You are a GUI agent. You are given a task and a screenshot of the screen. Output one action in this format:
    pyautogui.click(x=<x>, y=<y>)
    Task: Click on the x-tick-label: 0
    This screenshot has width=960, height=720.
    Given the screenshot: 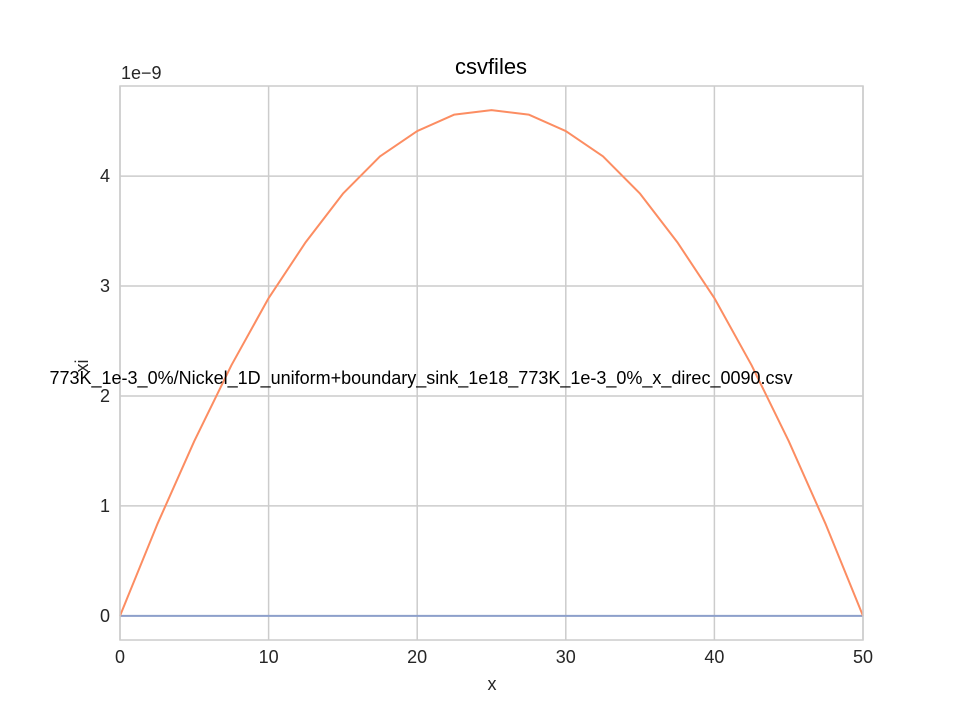 What is the action you would take?
    pyautogui.click(x=120, y=657)
    